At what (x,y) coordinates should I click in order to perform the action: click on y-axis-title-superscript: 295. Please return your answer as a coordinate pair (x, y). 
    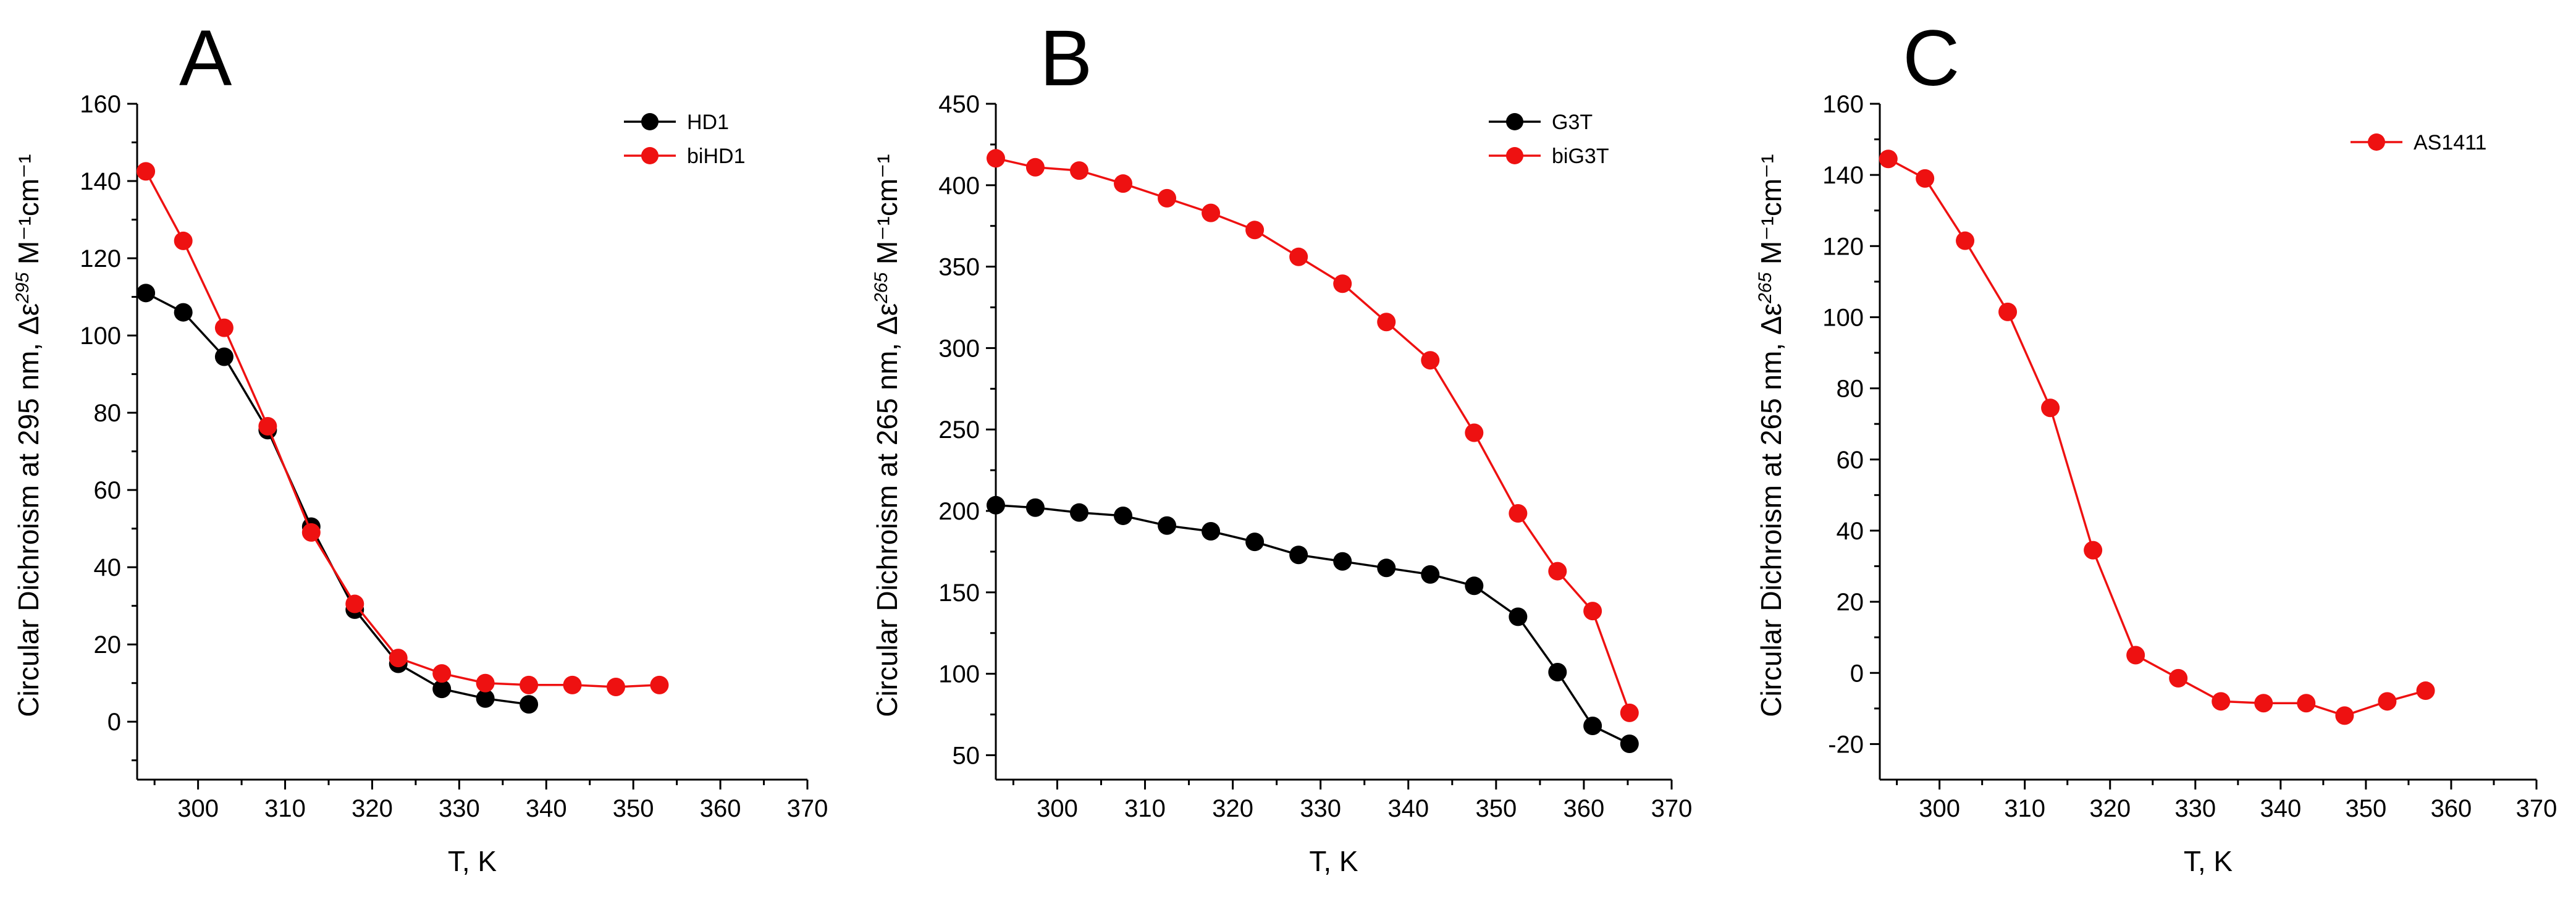
    Looking at the image, I should click on (22, 288).